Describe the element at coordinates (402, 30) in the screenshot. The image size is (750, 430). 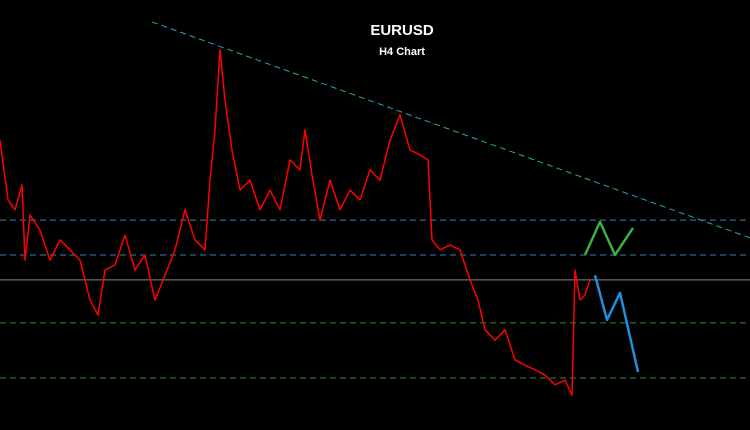
I see `chart-title: EURUSD` at that location.